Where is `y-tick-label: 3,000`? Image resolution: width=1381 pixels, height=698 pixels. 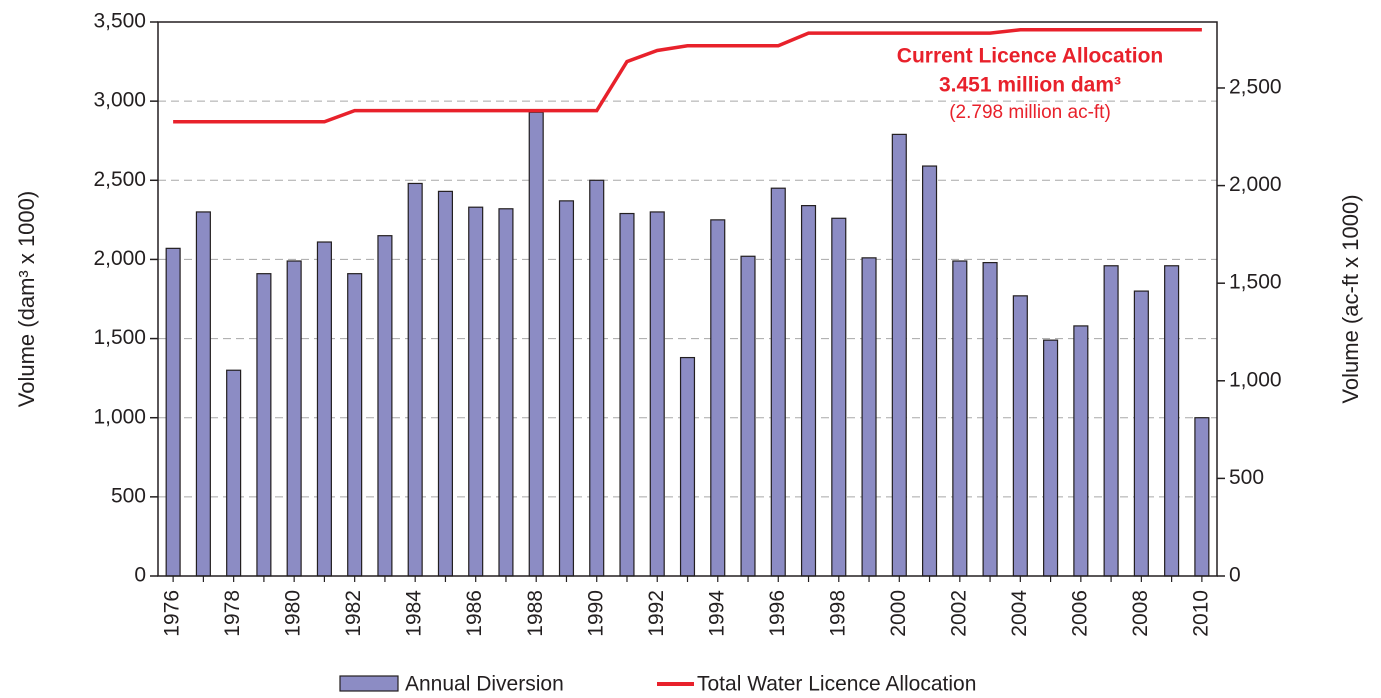
y-tick-label: 3,000 is located at coordinates (119, 100).